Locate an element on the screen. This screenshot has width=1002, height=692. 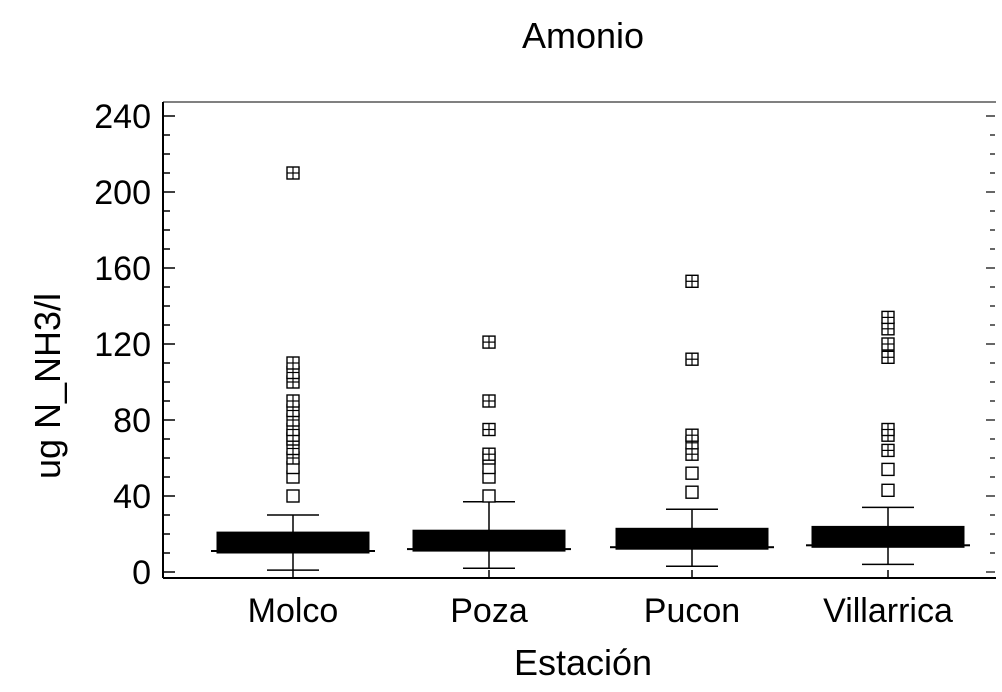
y-tick-label: 40 is located at coordinates (132, 497).